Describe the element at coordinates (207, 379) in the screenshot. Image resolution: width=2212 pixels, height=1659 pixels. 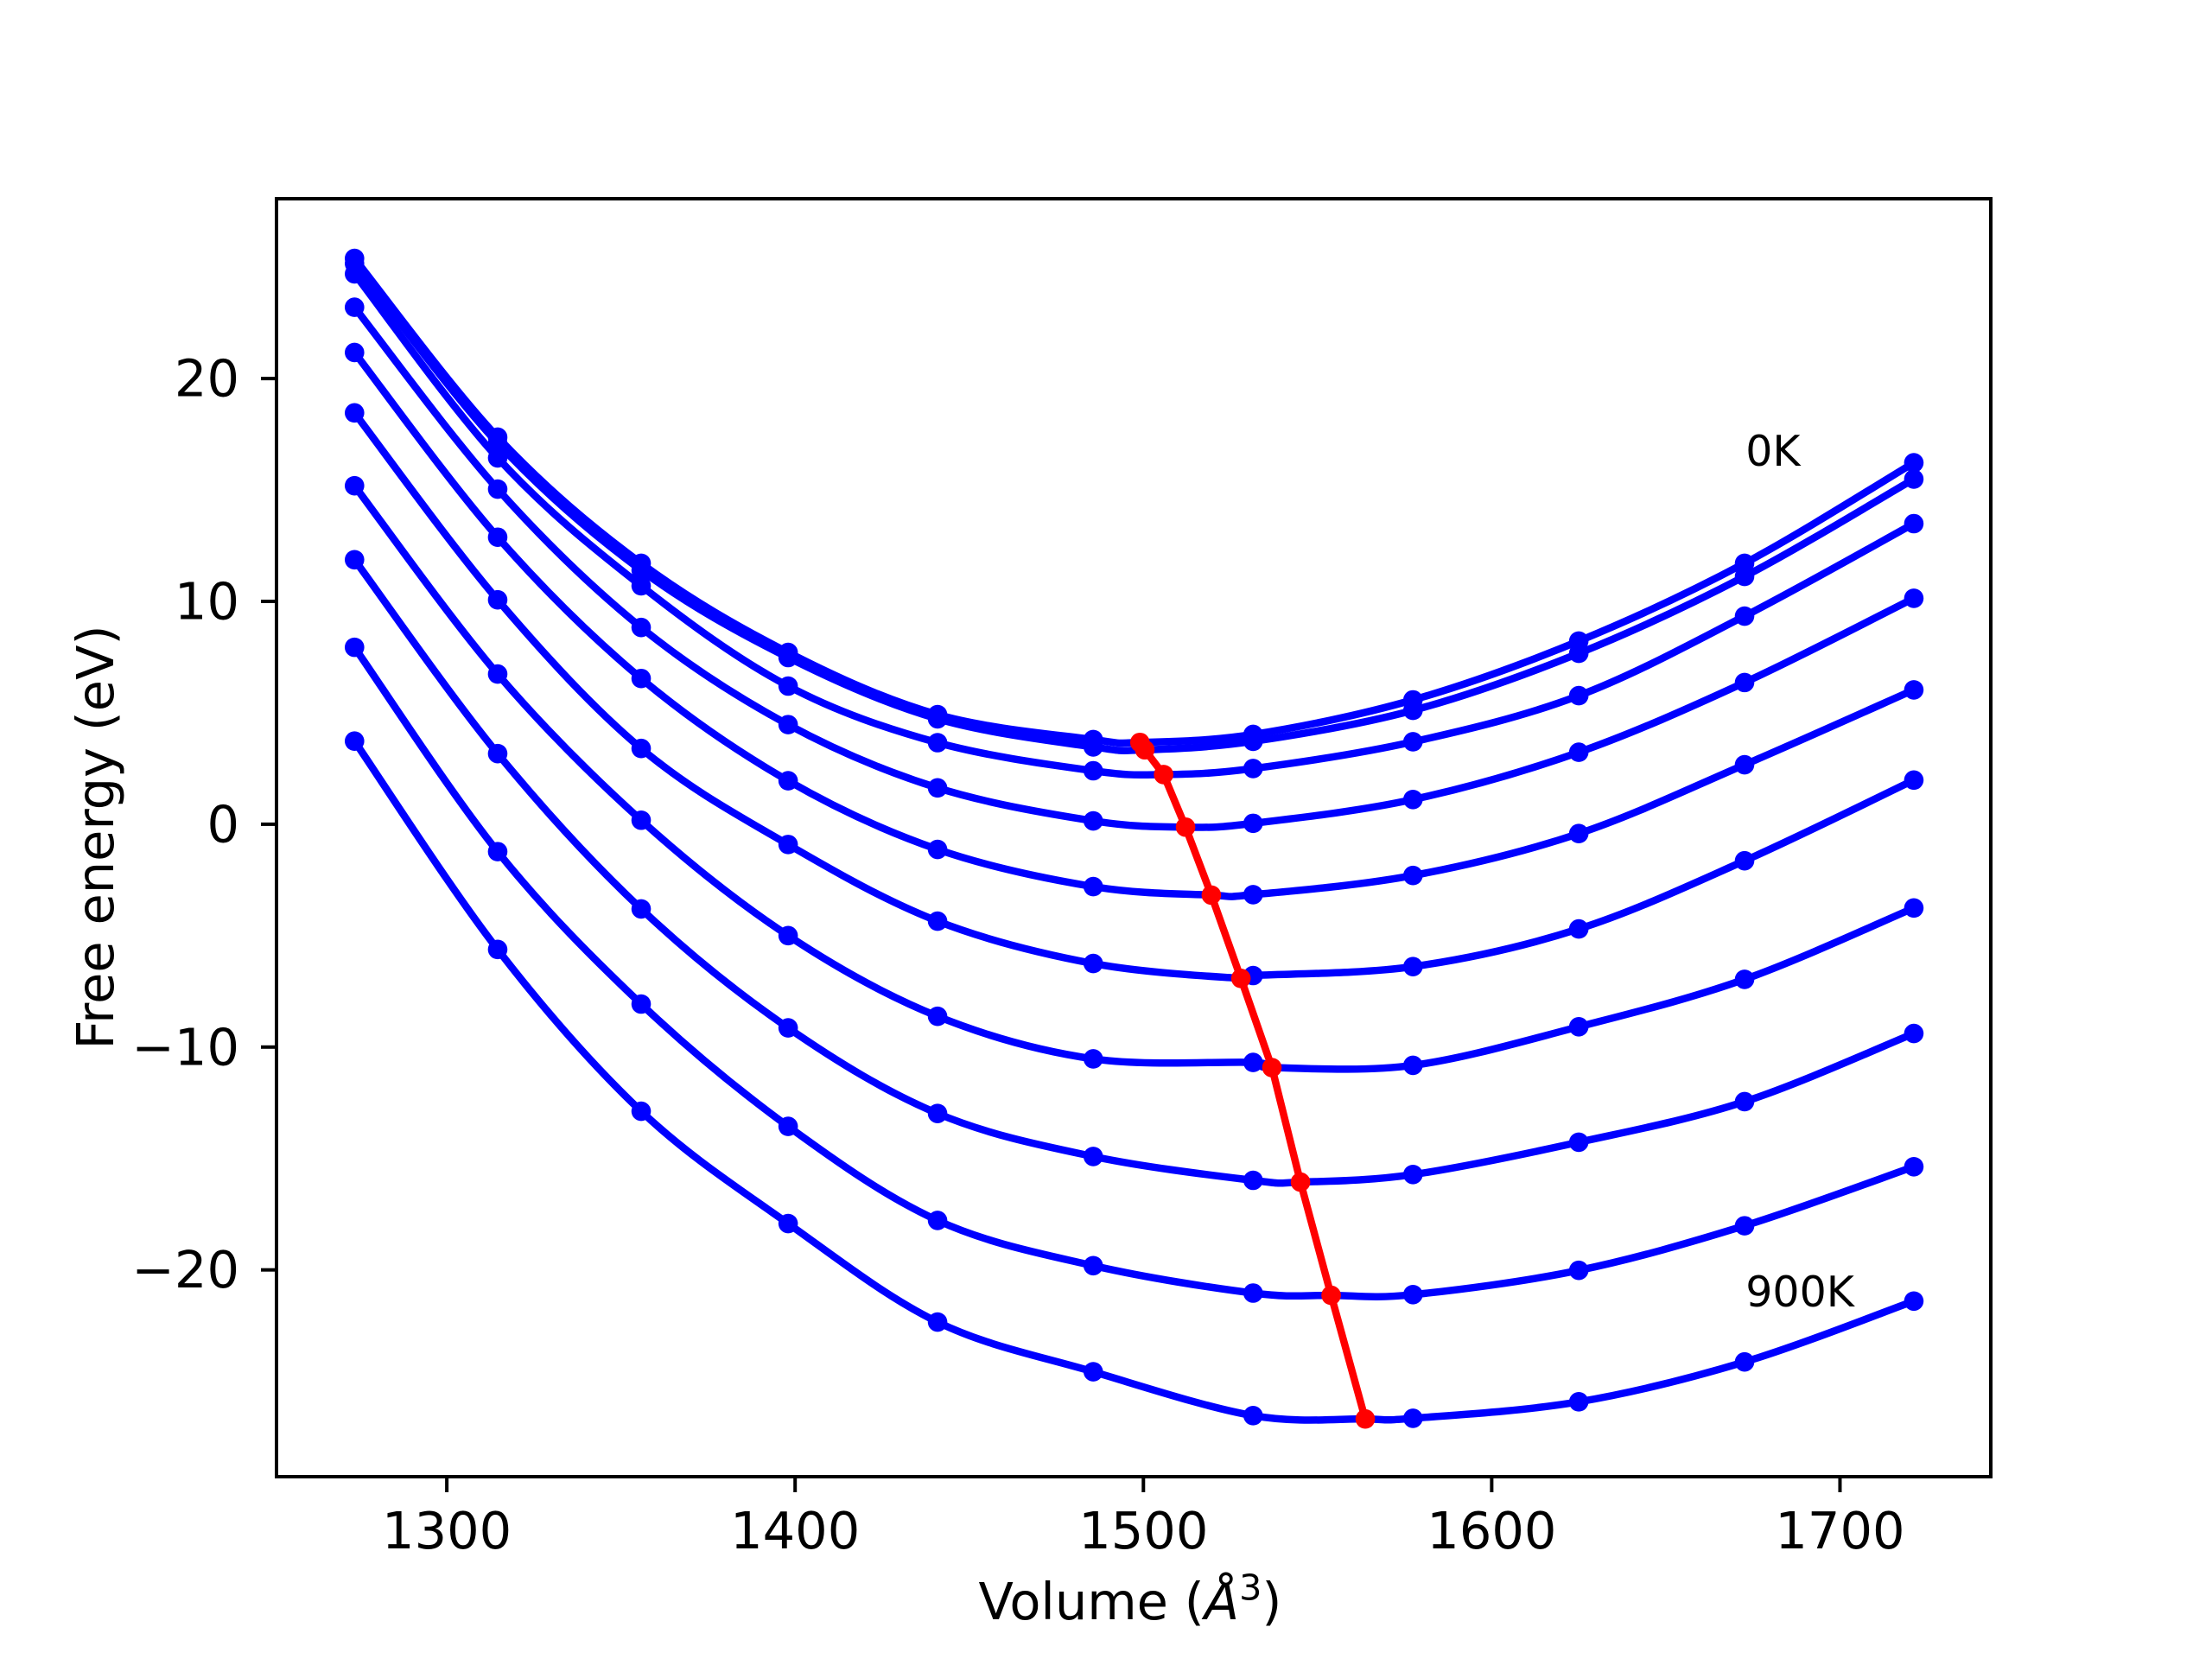
I see `y-tick-label-20: 20` at that location.